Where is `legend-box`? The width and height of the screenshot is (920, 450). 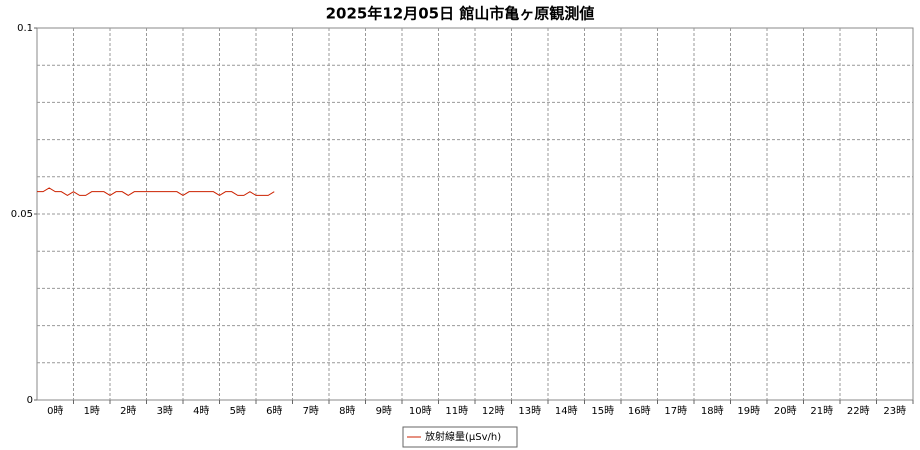 legend-box is located at coordinates (460, 437).